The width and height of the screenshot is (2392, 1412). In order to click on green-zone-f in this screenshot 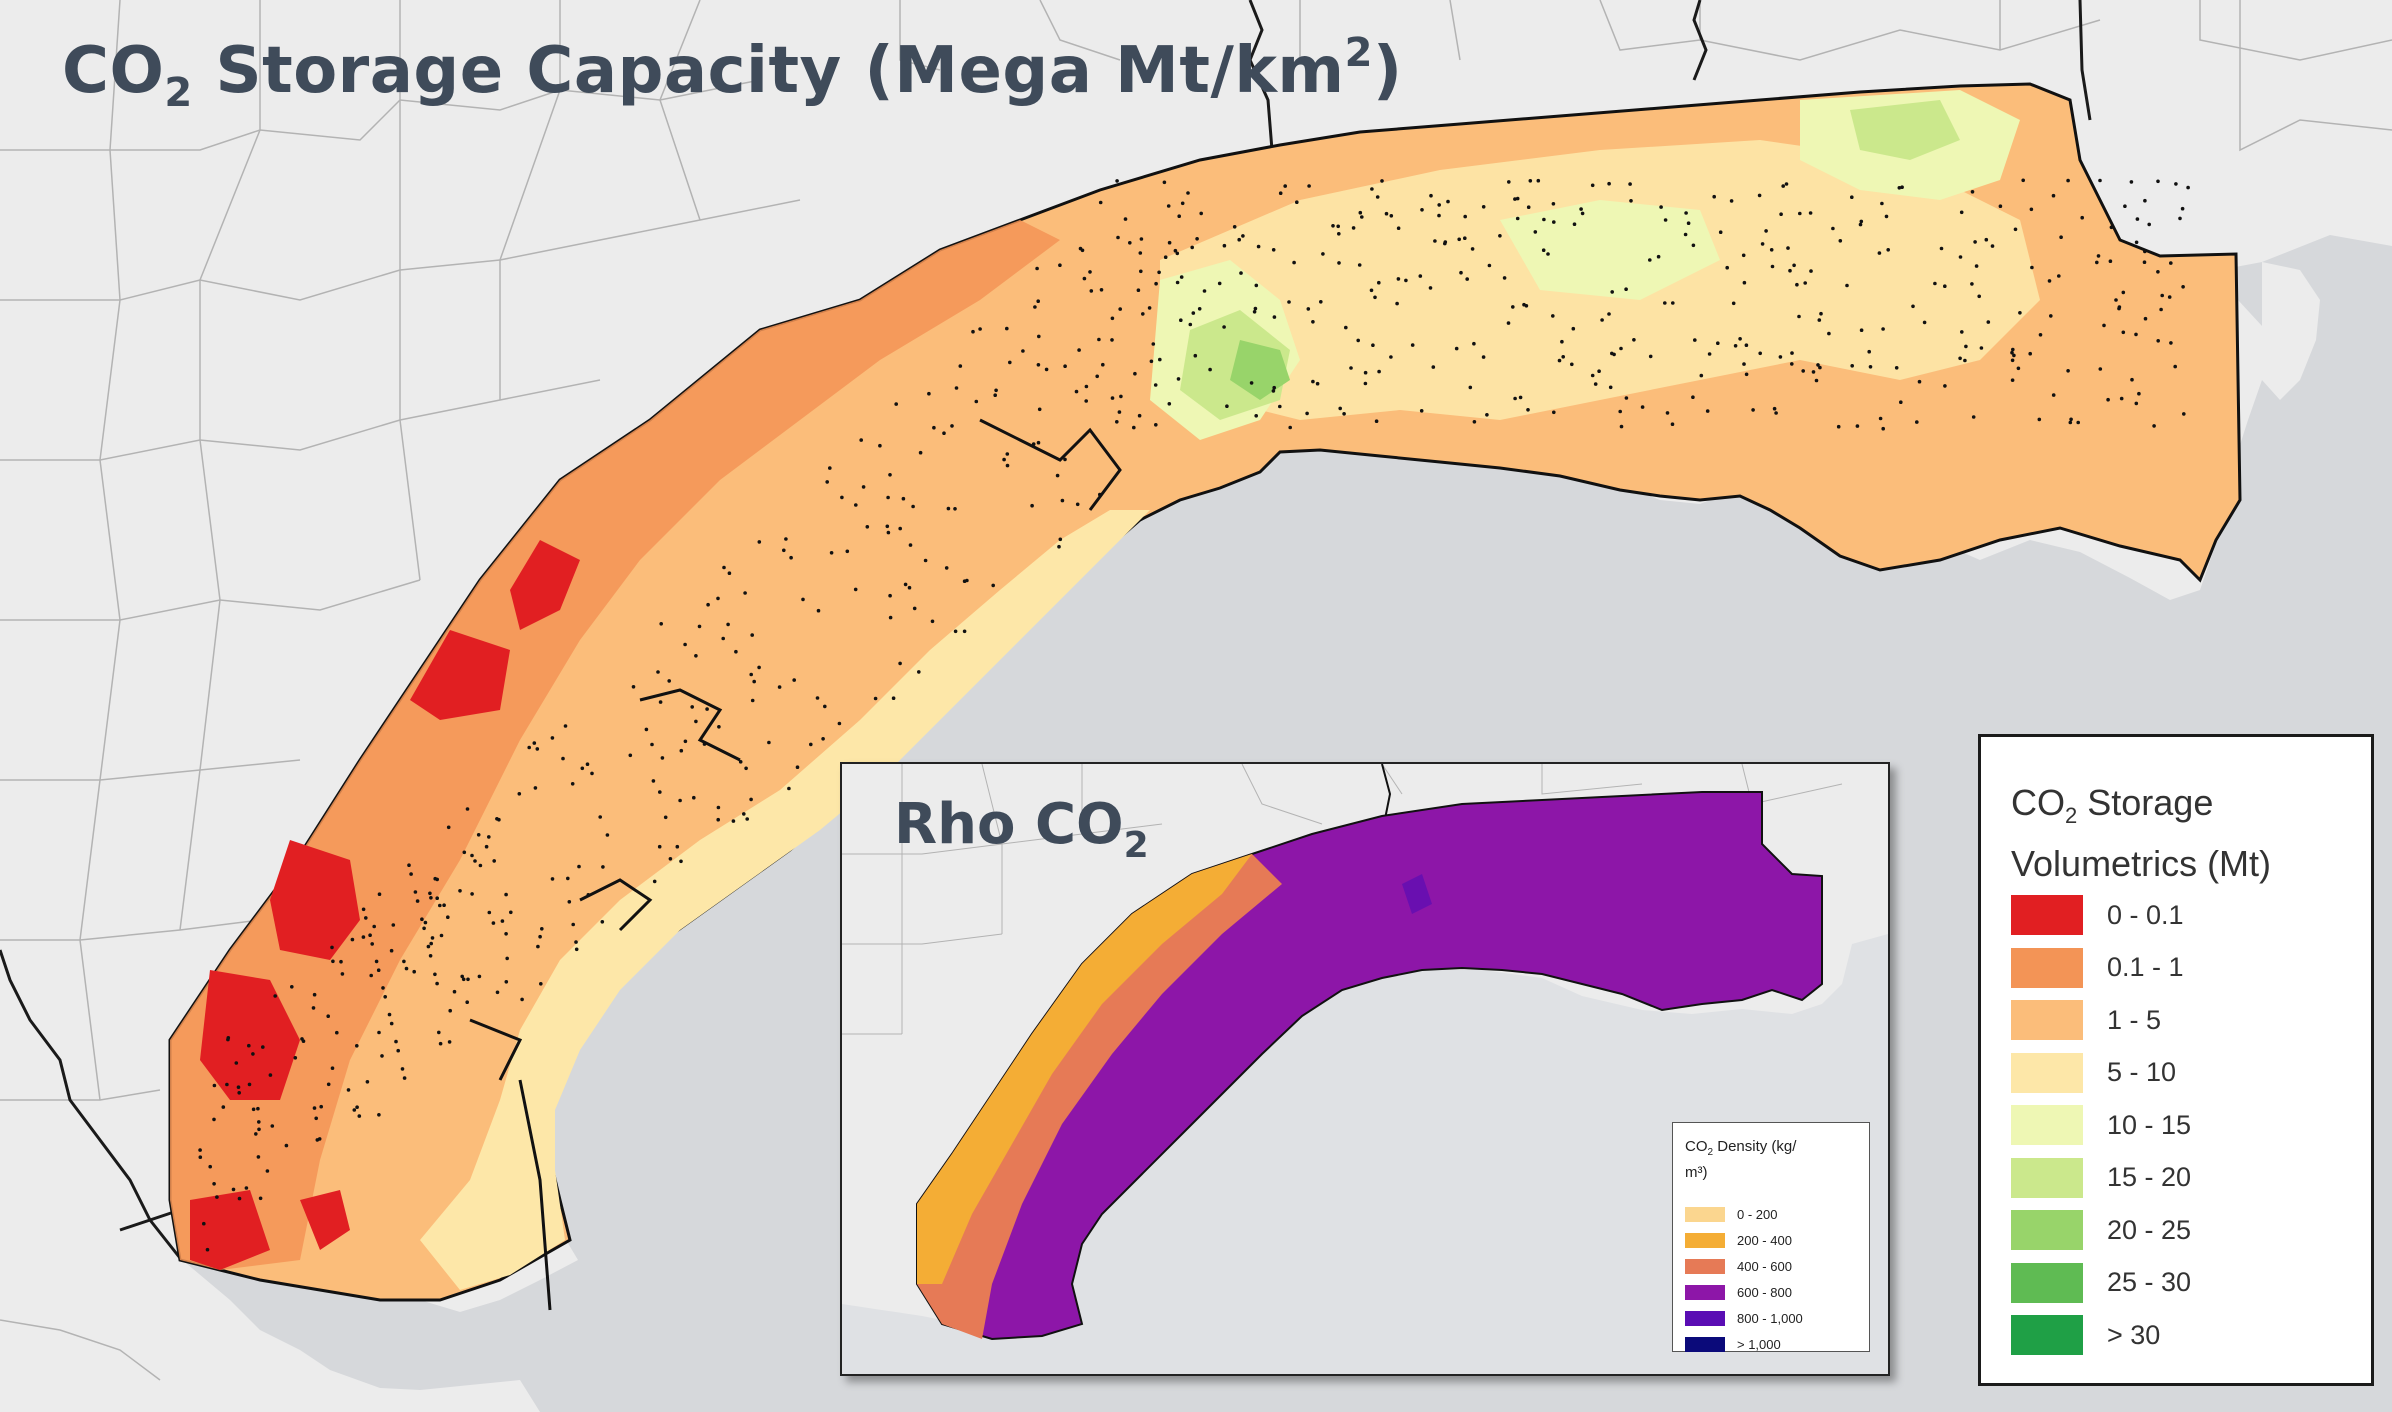, I will do `click(1610, 250)`.